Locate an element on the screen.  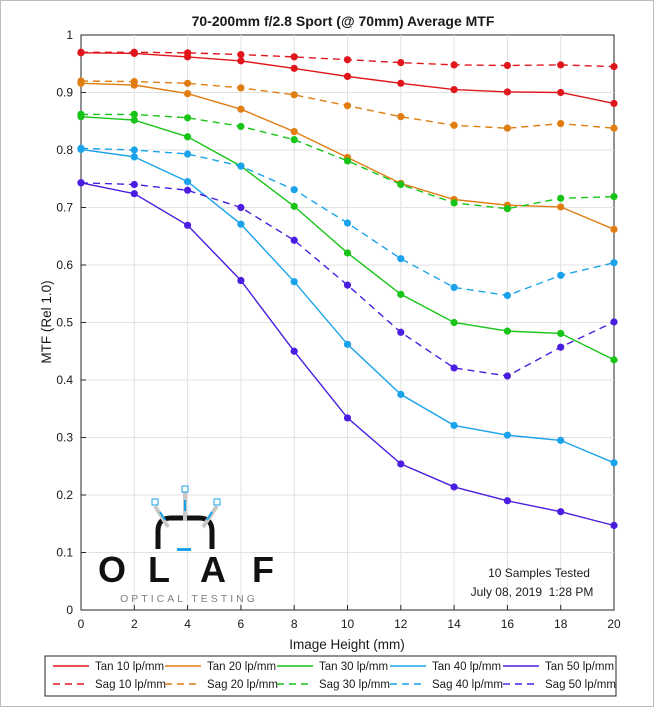
x-tick-label: 20 is located at coordinates (614, 624).